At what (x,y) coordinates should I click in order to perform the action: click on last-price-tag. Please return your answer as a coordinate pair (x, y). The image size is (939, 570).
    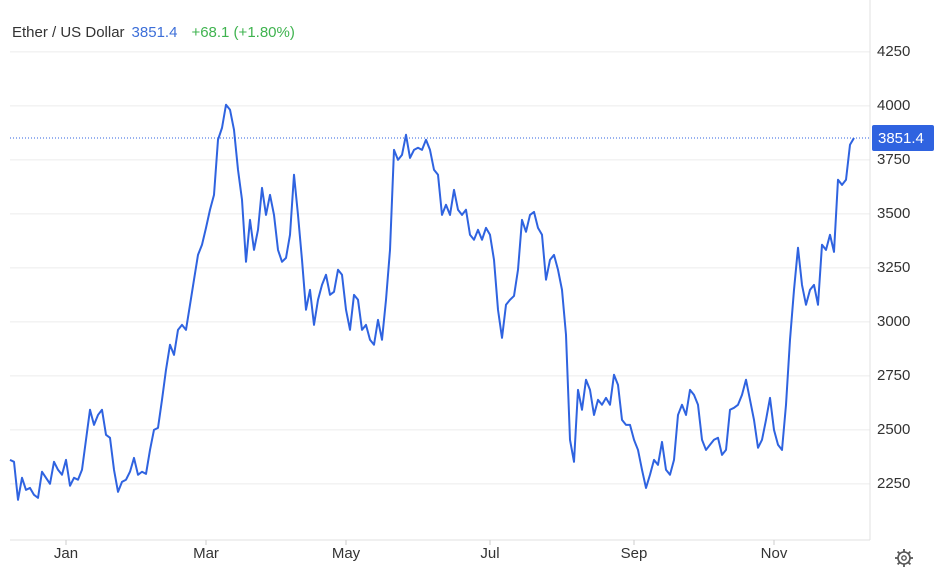
    Looking at the image, I should click on (903, 137).